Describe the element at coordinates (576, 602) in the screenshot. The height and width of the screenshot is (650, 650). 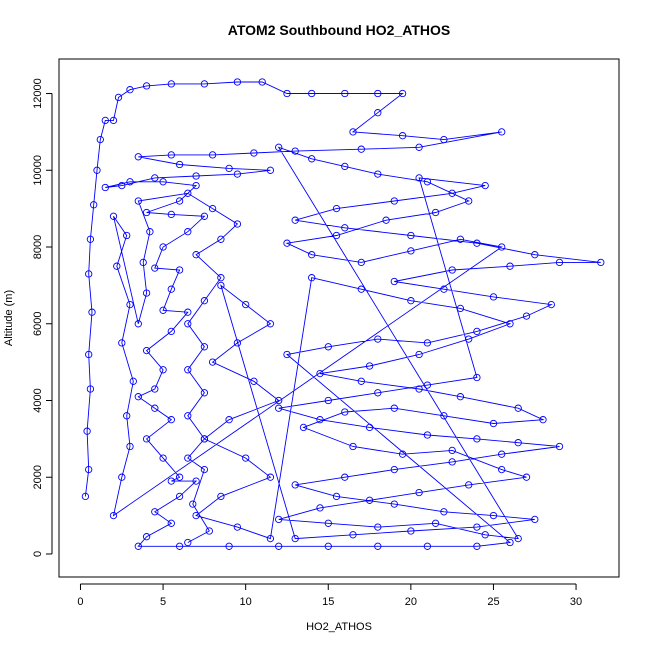
I see `x-tick-label: 30` at that location.